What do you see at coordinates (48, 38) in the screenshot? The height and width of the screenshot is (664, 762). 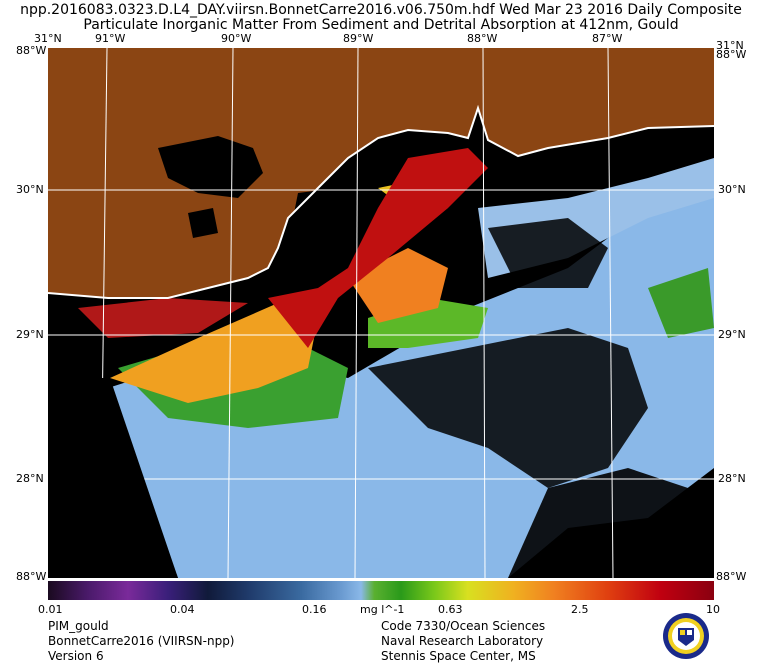 I see `corner-lat-label: 31°N` at bounding box center [48, 38].